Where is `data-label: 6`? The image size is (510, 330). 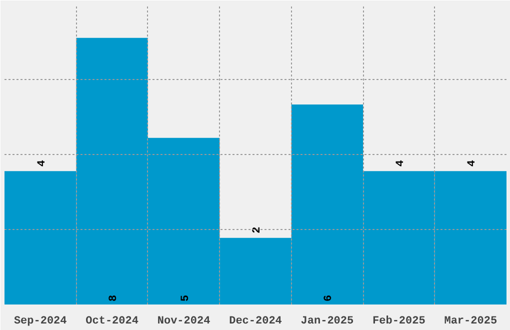 data-label: 6 is located at coordinates (329, 298).